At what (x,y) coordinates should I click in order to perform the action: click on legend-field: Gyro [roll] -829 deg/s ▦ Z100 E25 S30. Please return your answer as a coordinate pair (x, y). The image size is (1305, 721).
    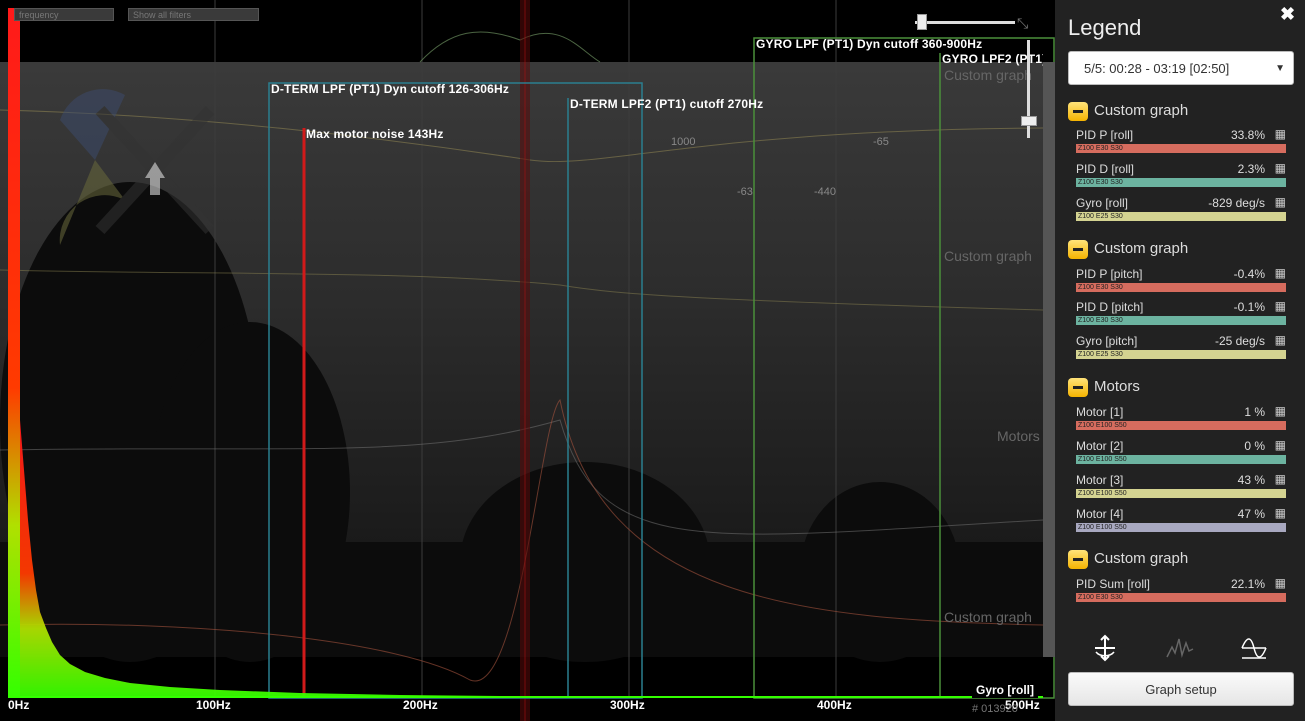
    Looking at the image, I should click on (1181, 210).